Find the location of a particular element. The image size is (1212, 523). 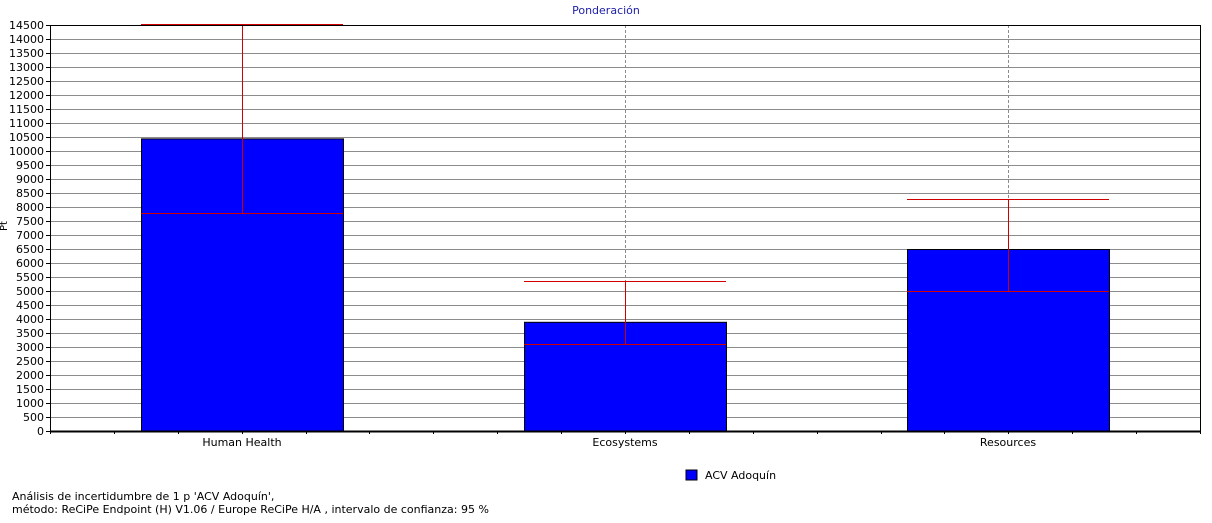

y-tick-label: 4000 is located at coordinates (30, 319).